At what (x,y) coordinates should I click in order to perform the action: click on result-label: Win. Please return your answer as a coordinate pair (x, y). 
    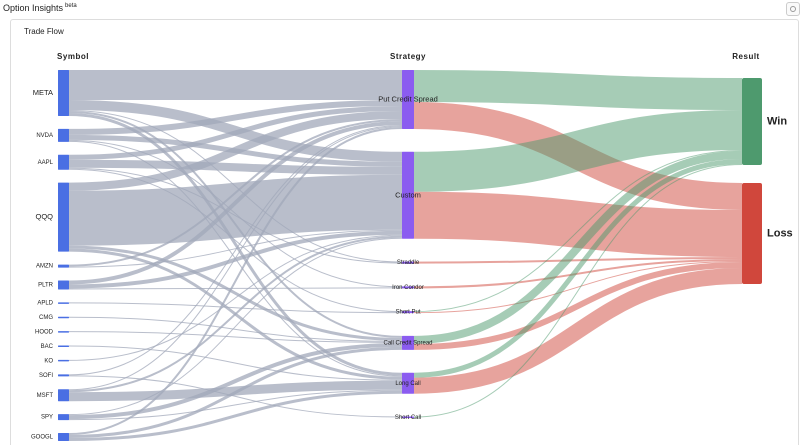
    Looking at the image, I should click on (777, 121).